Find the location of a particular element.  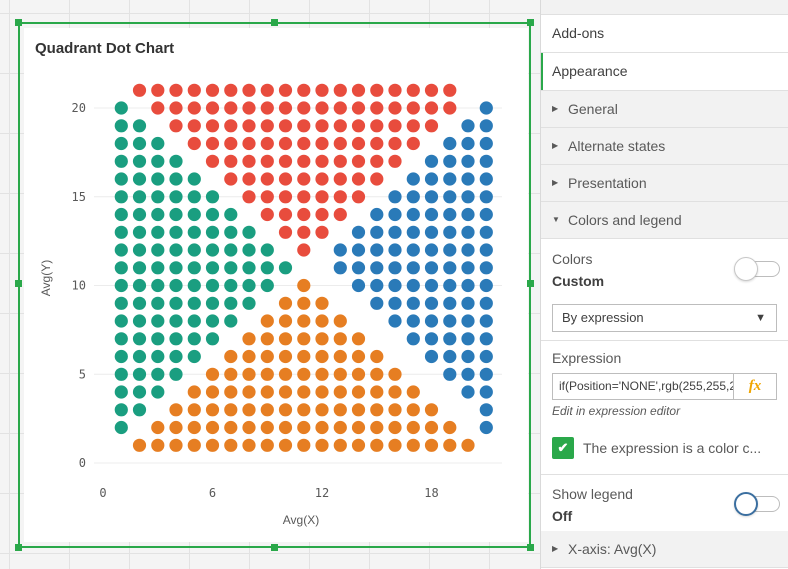

section-x-axis: ▶ X-axis: Avg(X) is located at coordinates (664, 549).